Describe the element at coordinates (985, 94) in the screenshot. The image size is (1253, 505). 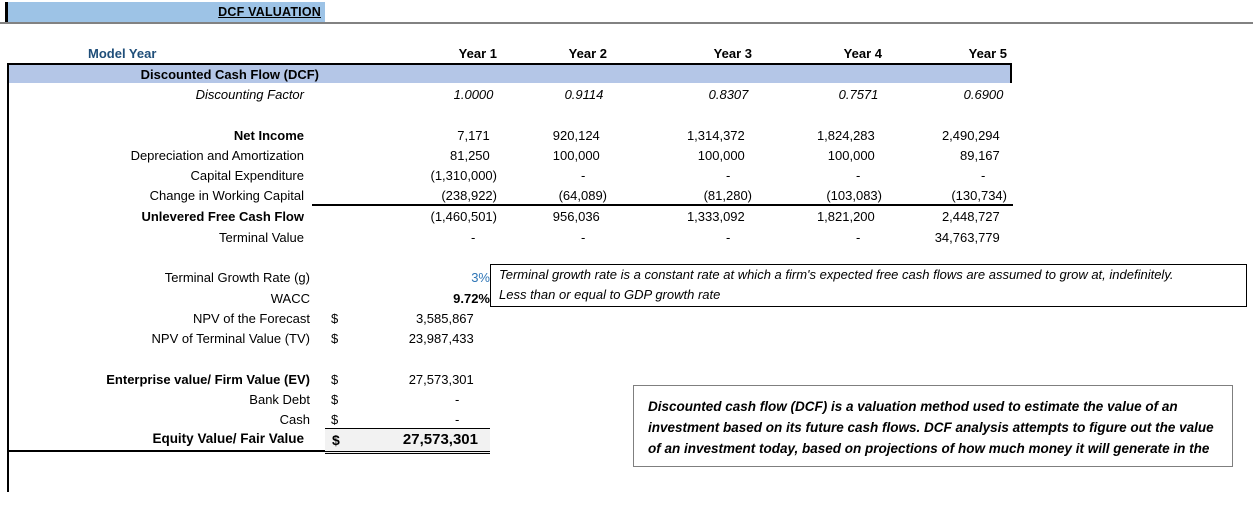
I see `cell-y5: 0.6900` at that location.